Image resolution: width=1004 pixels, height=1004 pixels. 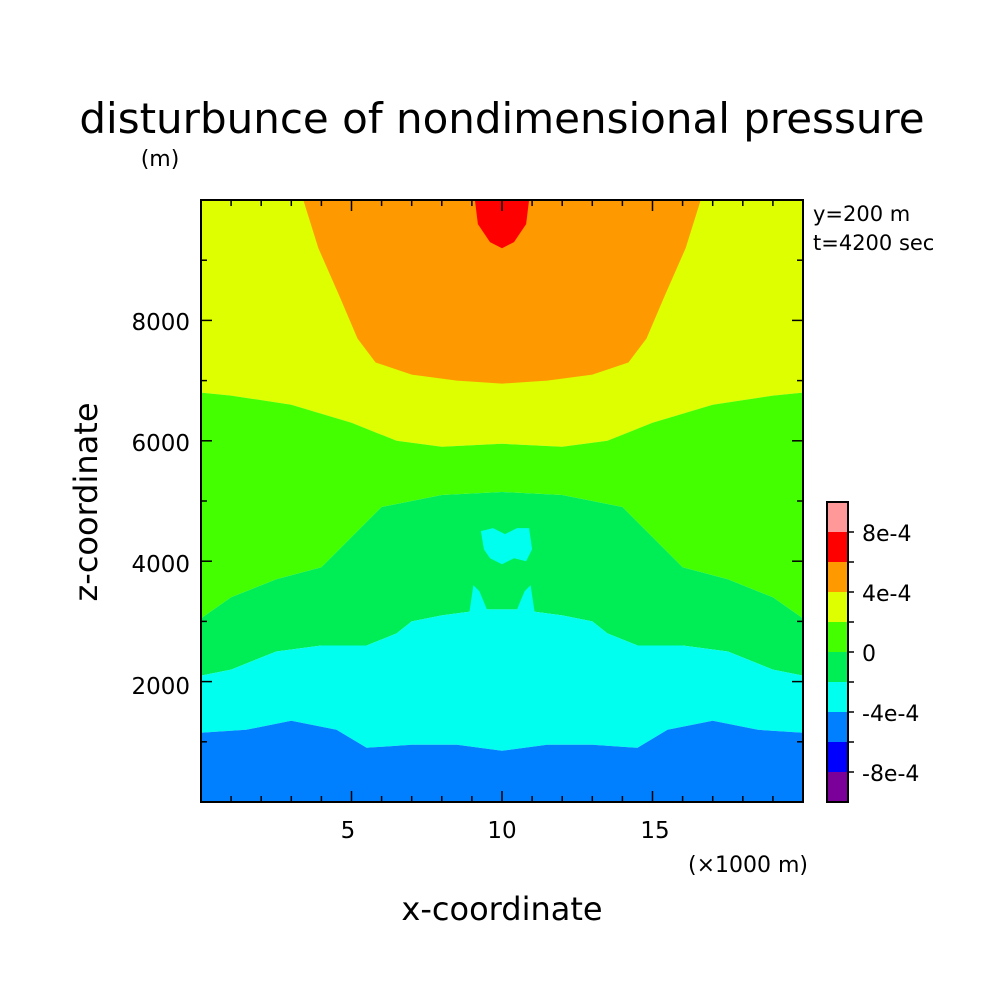 I want to click on y-unit-label: (m), so click(x=160, y=159).